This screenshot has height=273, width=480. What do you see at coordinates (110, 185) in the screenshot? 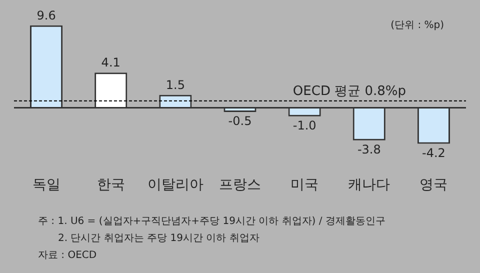
I see `x-tick-label: 한국` at bounding box center [110, 185].